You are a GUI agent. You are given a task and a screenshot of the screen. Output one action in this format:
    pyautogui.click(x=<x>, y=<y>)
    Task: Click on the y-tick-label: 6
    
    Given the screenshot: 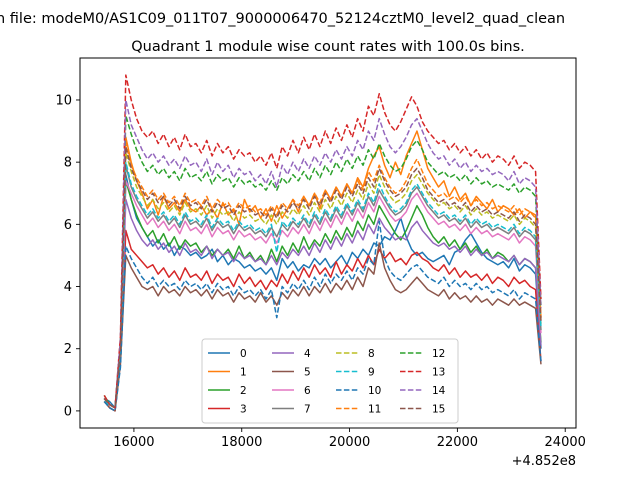 What is the action you would take?
    pyautogui.click(x=68, y=225)
    